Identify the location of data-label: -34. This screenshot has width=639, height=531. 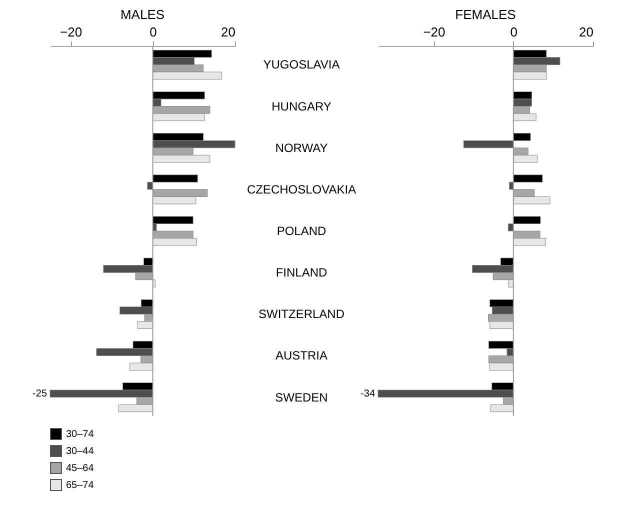
(368, 394).